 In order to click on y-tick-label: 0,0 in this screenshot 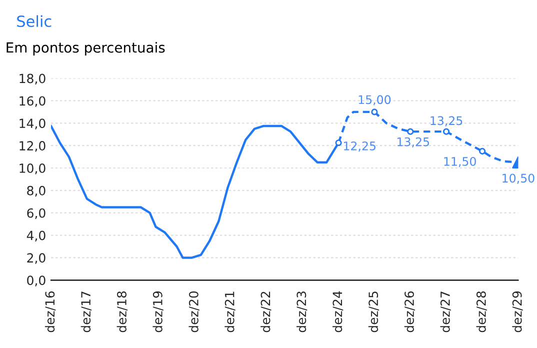, I will do `click(36, 281)`.